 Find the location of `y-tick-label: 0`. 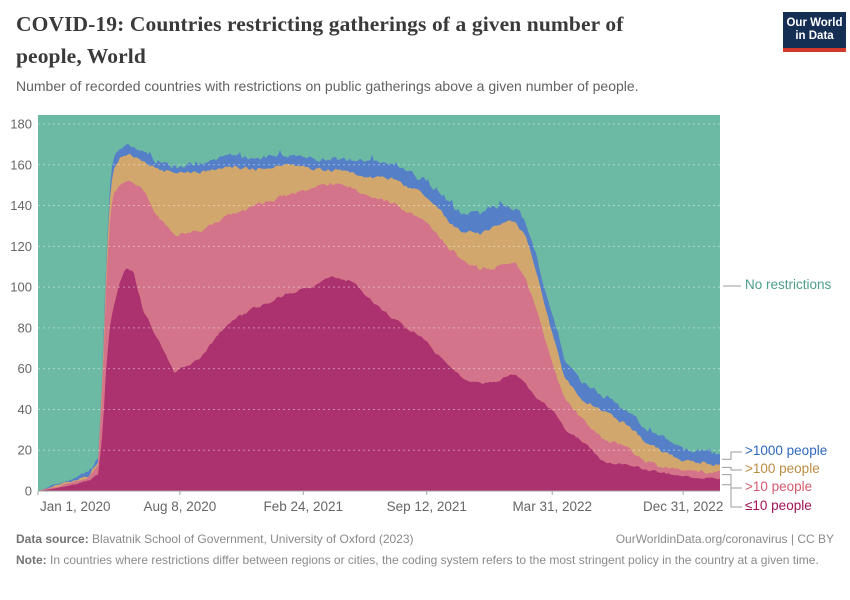

y-tick-label: 0 is located at coordinates (28, 491).